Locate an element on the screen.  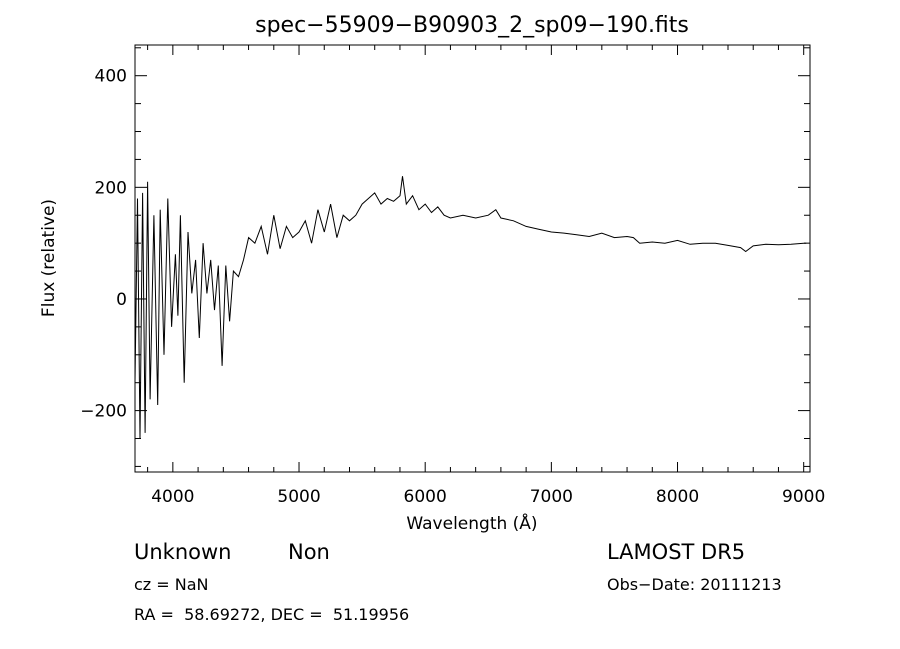
y-axis-label: Flux (relative) is located at coordinates (49, 258).